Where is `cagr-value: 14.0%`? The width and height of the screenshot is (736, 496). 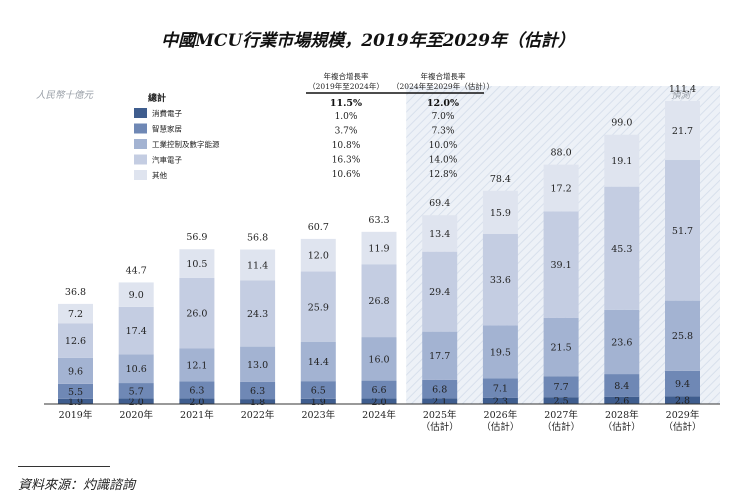
cagr-value: 14.0% is located at coordinates (443, 161).